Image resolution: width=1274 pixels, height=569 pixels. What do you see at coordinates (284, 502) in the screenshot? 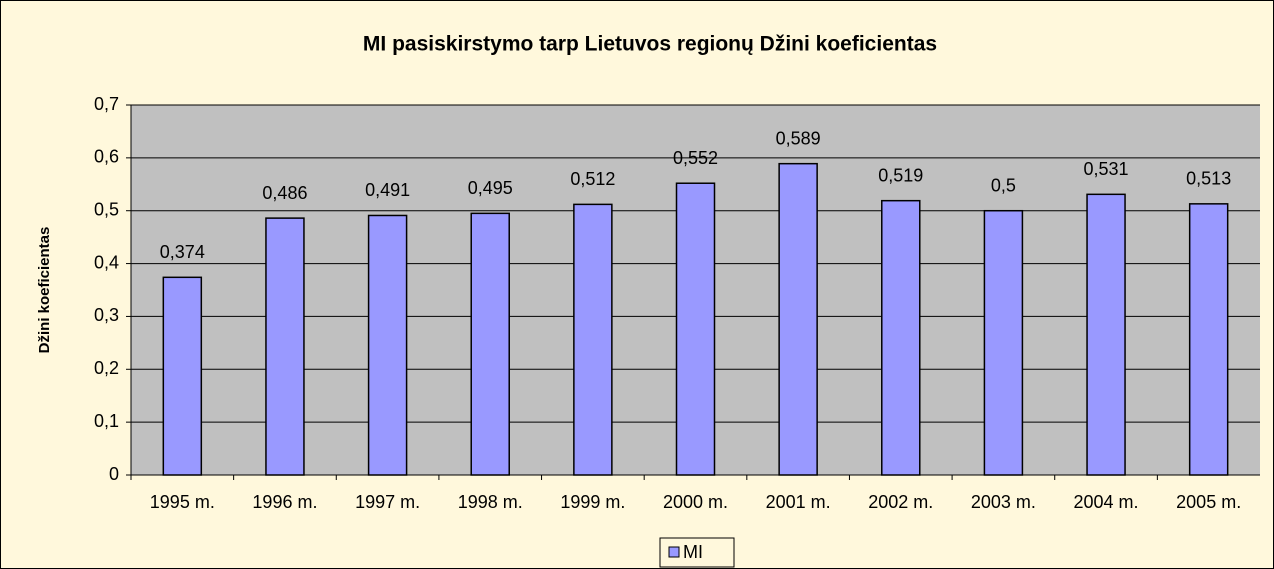
I see `x-tick-label: 1996 m.` at bounding box center [284, 502].